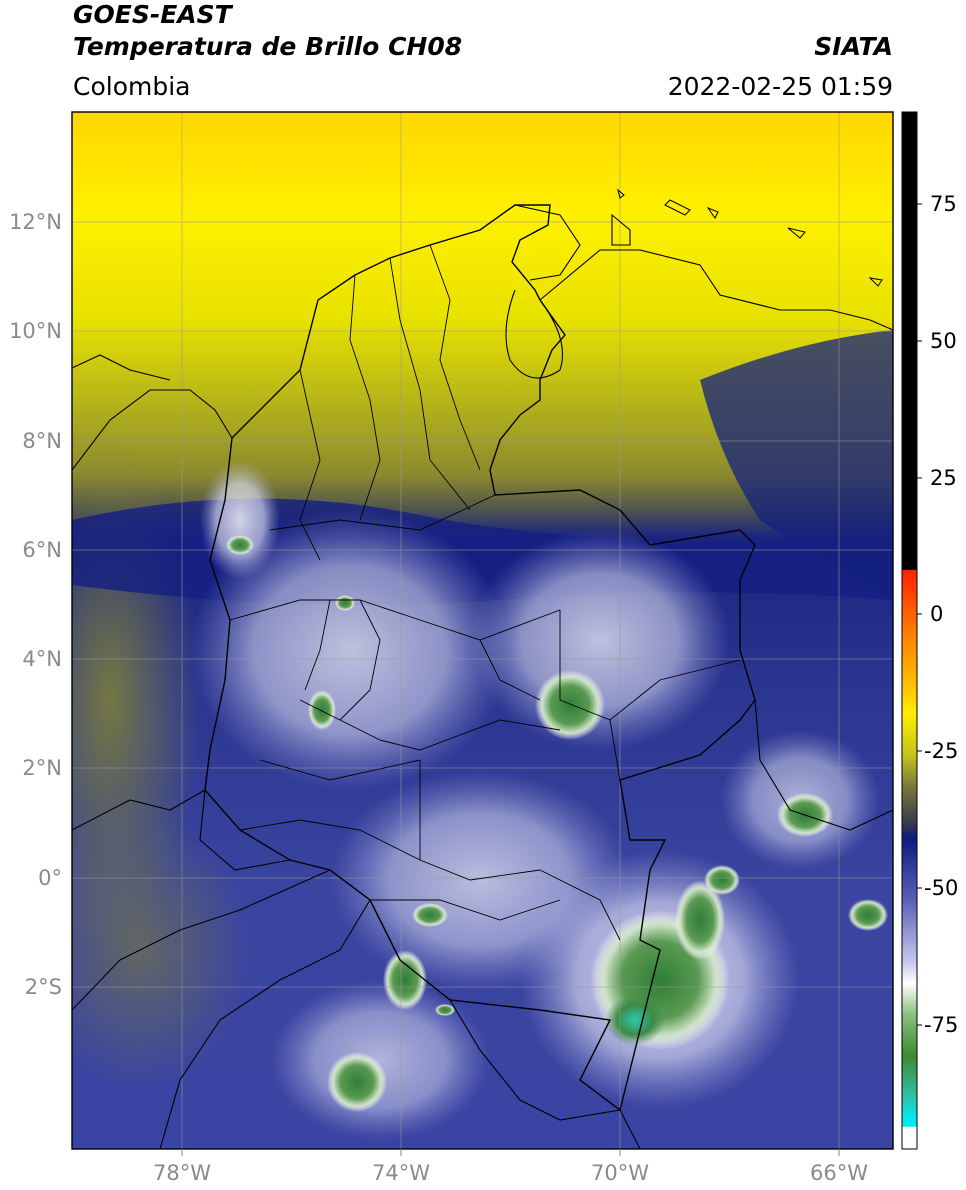  Describe the element at coordinates (132, 86) in the screenshot. I see `region-label: Colombia` at that location.